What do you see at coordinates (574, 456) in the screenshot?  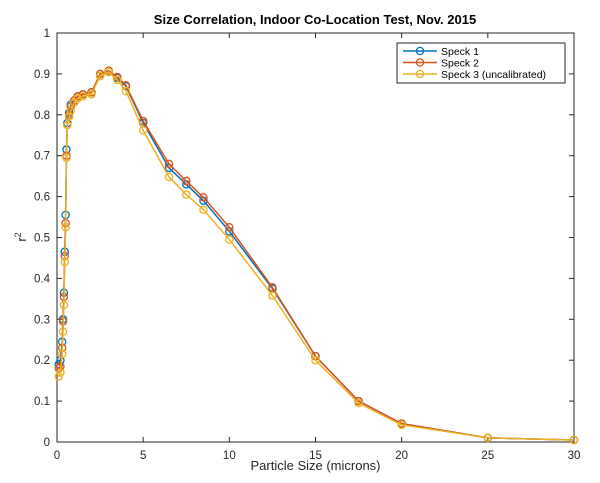 I see `x-tick-label: 30` at bounding box center [574, 456].